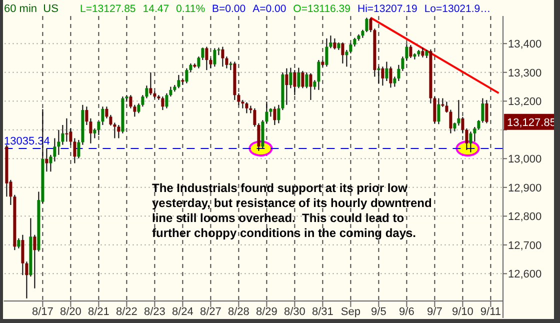  I want to click on x-tick-label: 8/27, so click(211, 312).